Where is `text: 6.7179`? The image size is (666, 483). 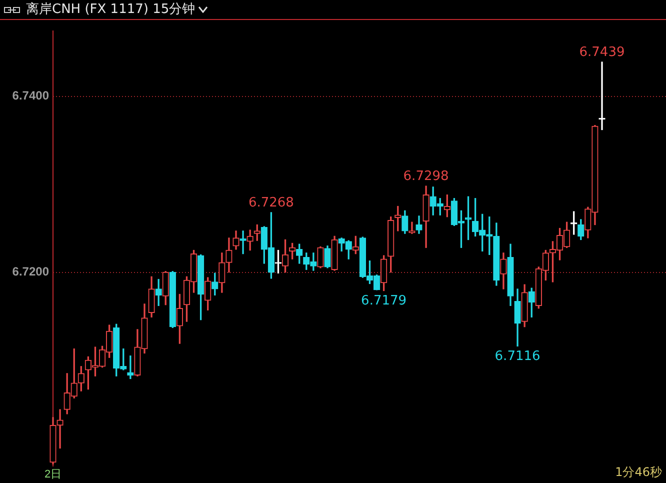
text: 6.7179 is located at coordinates (384, 301).